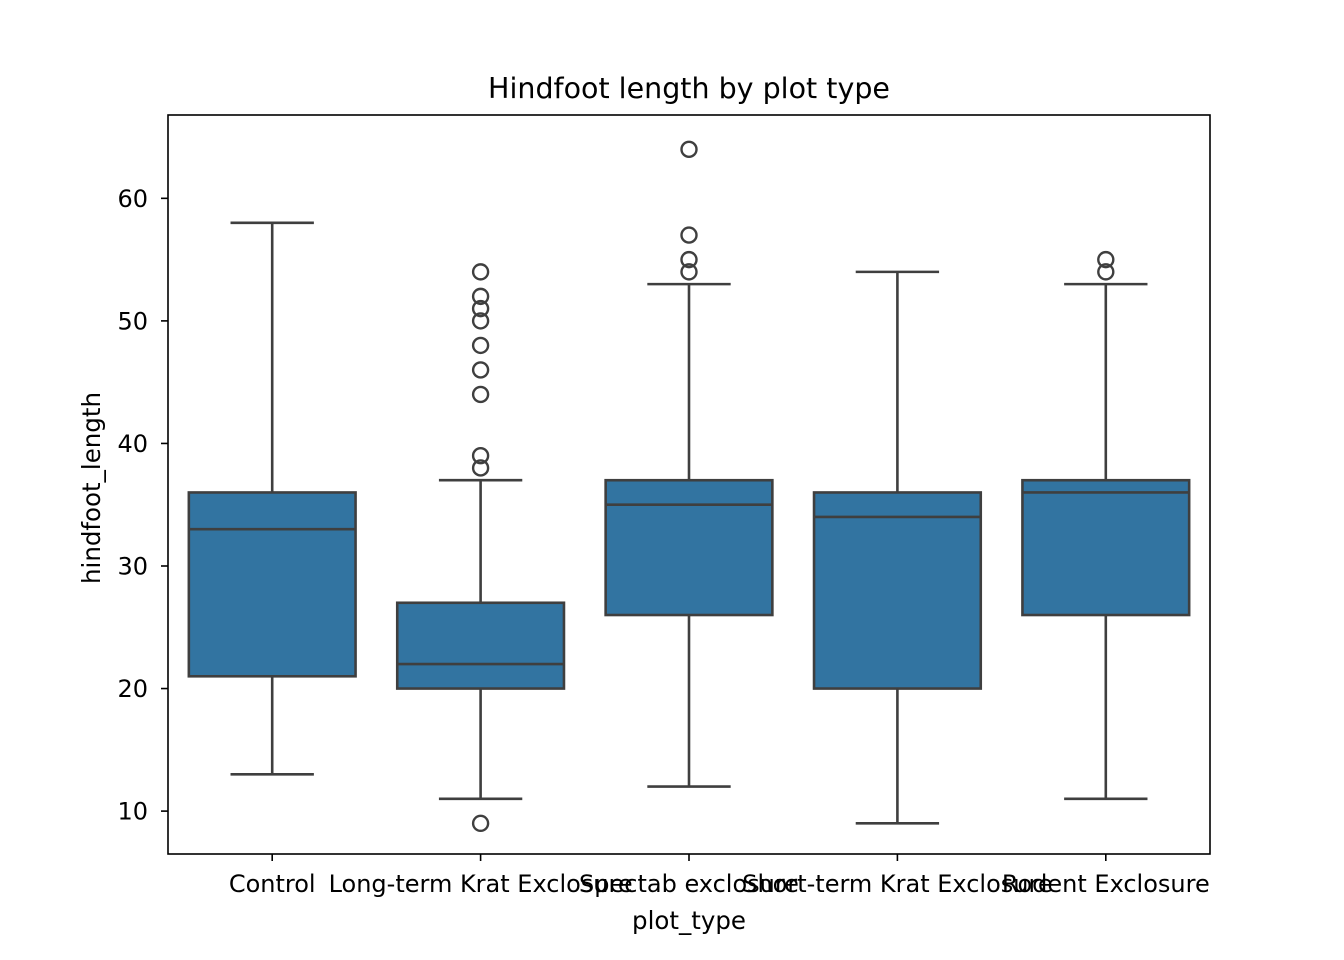 Image resolution: width=1344 pixels, height=960 pixels. I want to click on y-tick-label: 10, so click(132, 812).